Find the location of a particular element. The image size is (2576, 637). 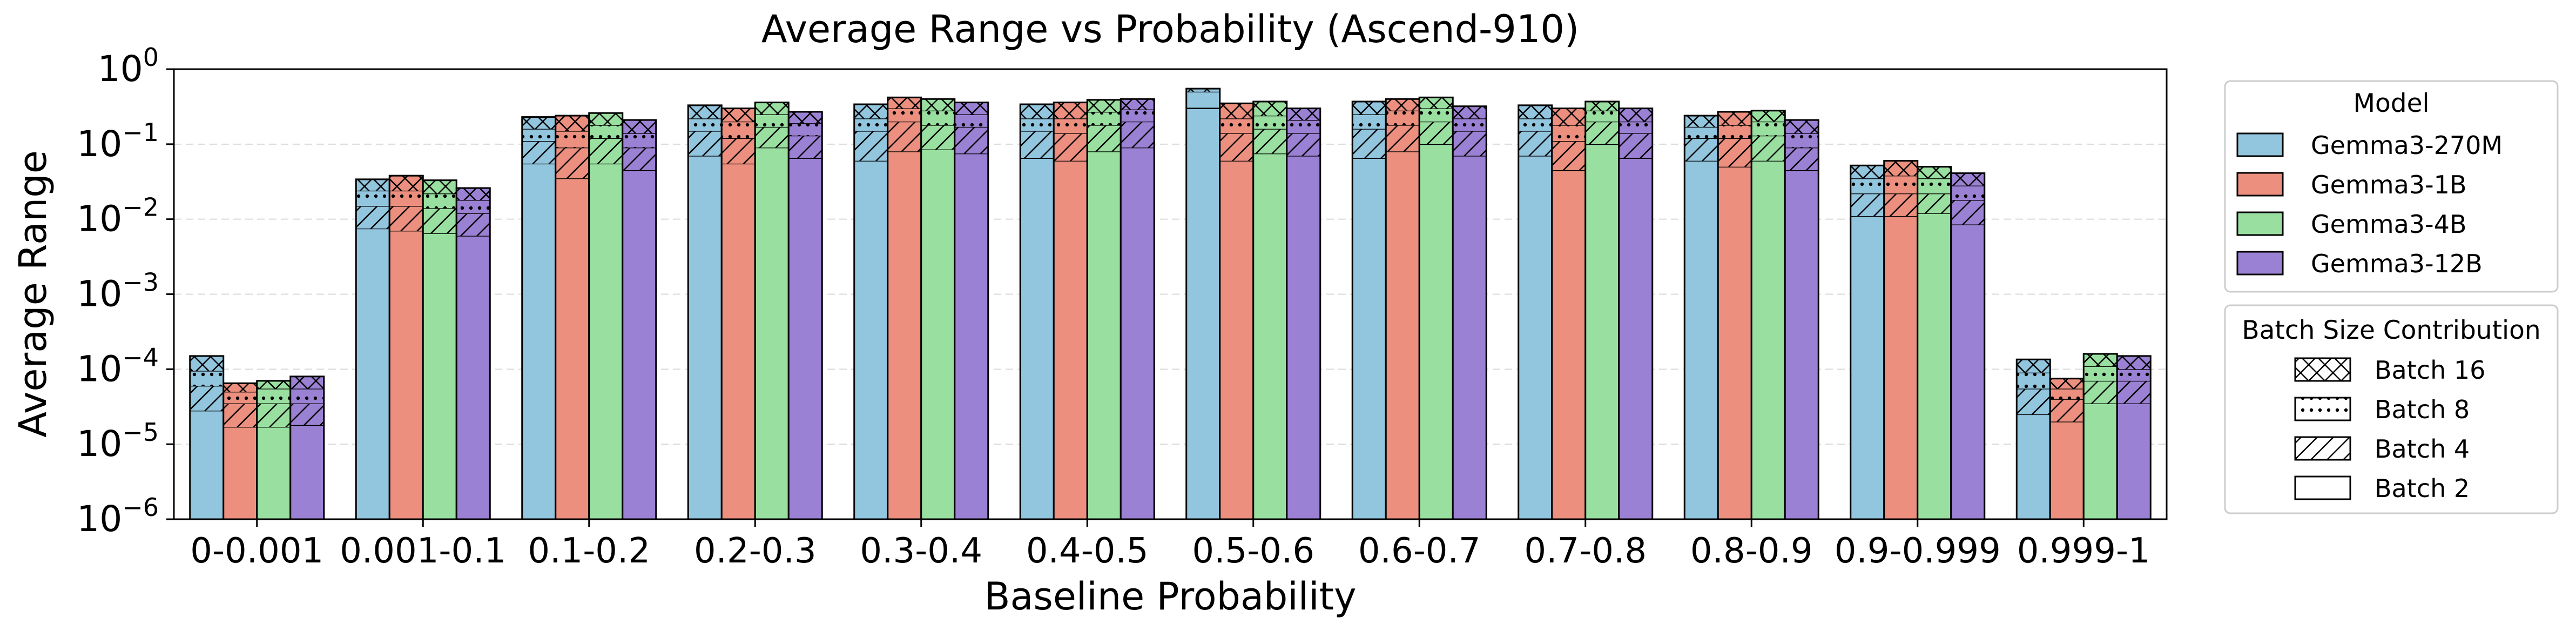

model-legend-label: Gemma3-270M is located at coordinates (2407, 145).